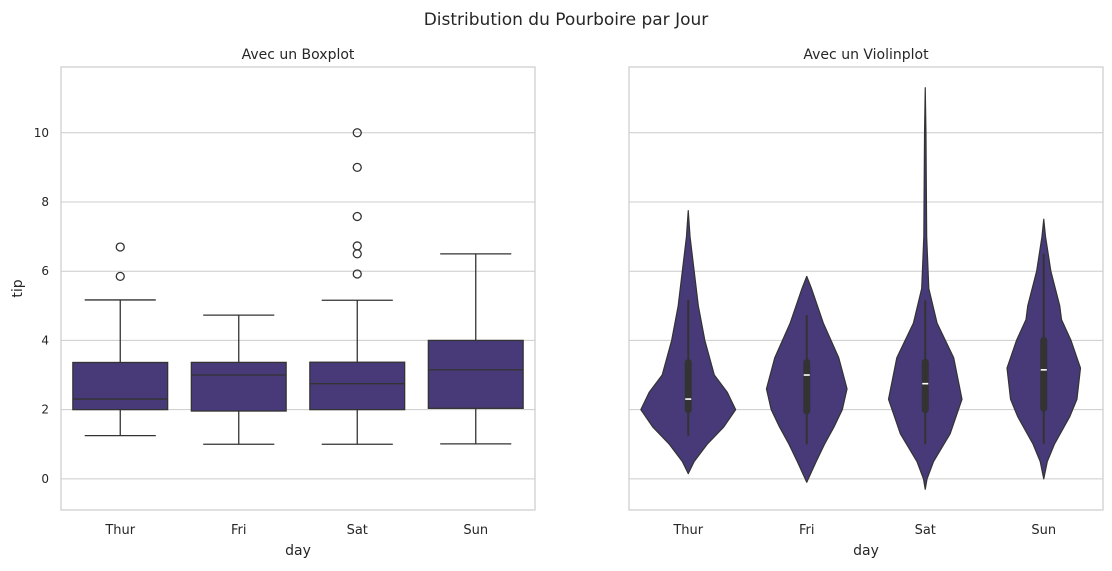 Image resolution: width=1112 pixels, height=571 pixels. Describe the element at coordinates (120, 386) in the screenshot. I see `box-thur` at that location.